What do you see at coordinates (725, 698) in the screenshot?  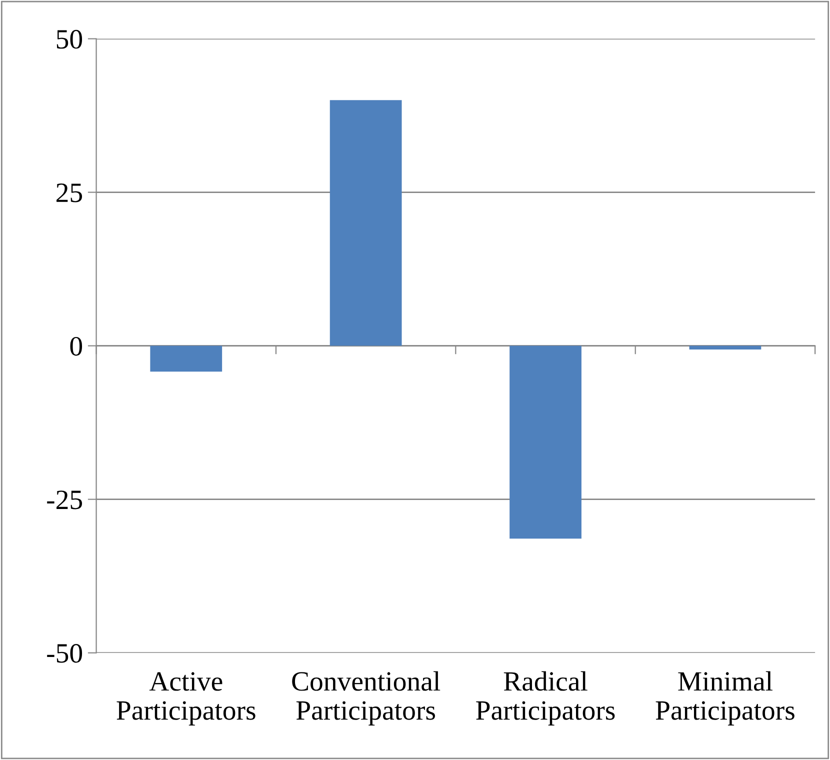 I see `x-tick-label: Minimal Participators` at bounding box center [725, 698].